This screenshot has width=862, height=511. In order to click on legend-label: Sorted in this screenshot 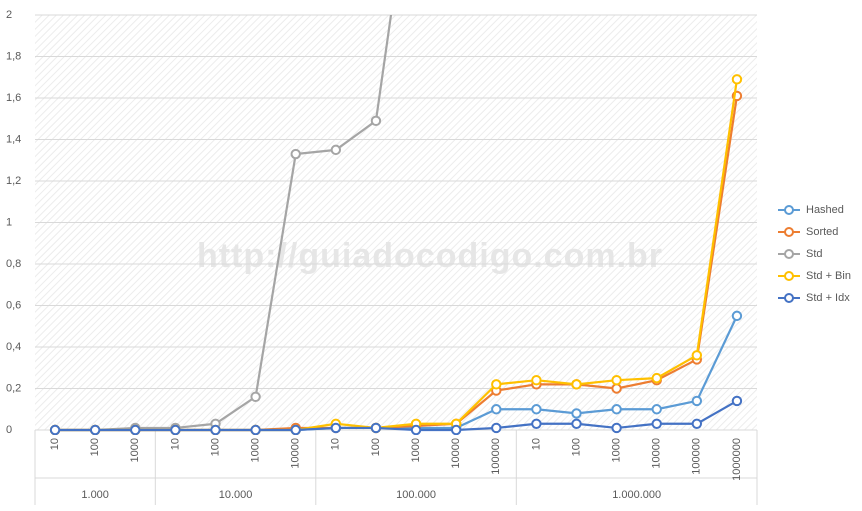, I will do `click(822, 232)`.